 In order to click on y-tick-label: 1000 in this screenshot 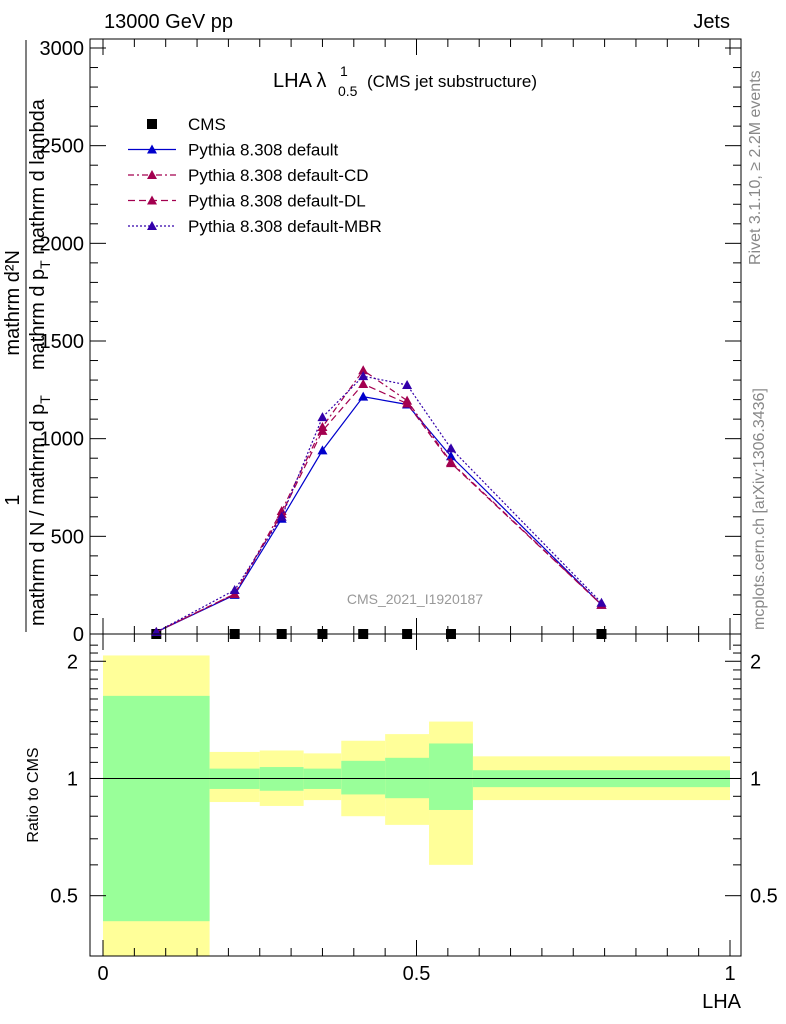, I will do `click(62, 440)`.